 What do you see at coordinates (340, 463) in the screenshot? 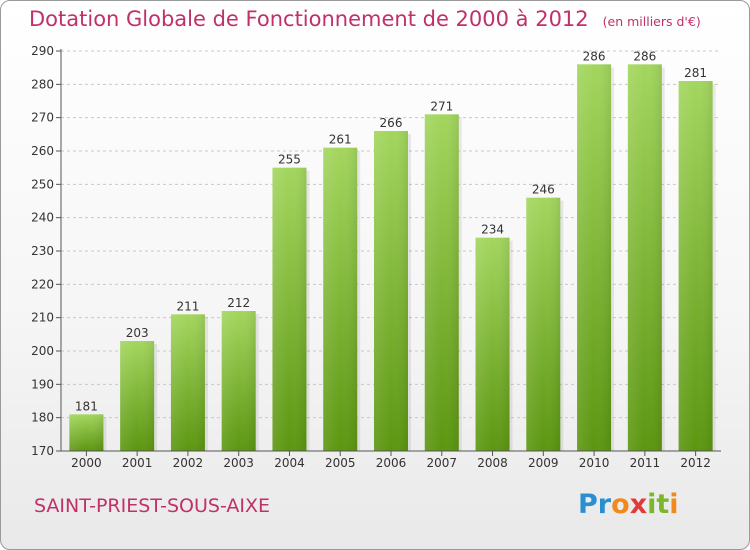
I see `x-tick-label: 2005` at bounding box center [340, 463].